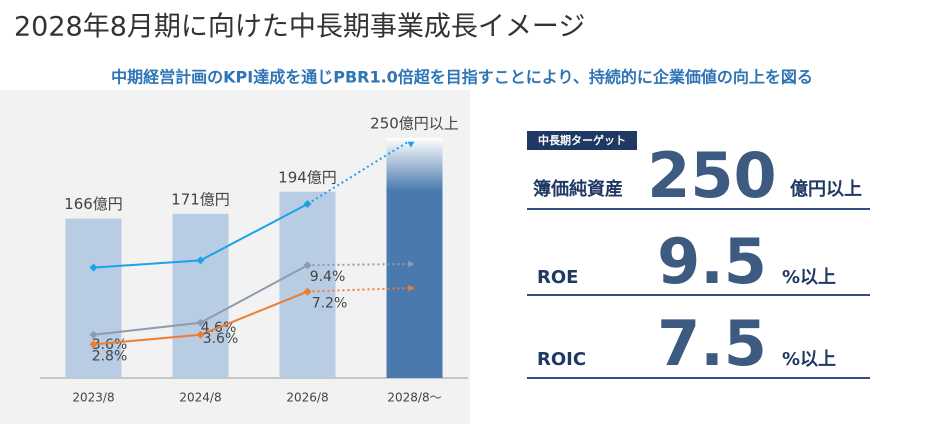 The image size is (925, 424). What do you see at coordinates (414, 124) in the screenshot?
I see `bar-value-label: 250億円以上` at bounding box center [414, 124].